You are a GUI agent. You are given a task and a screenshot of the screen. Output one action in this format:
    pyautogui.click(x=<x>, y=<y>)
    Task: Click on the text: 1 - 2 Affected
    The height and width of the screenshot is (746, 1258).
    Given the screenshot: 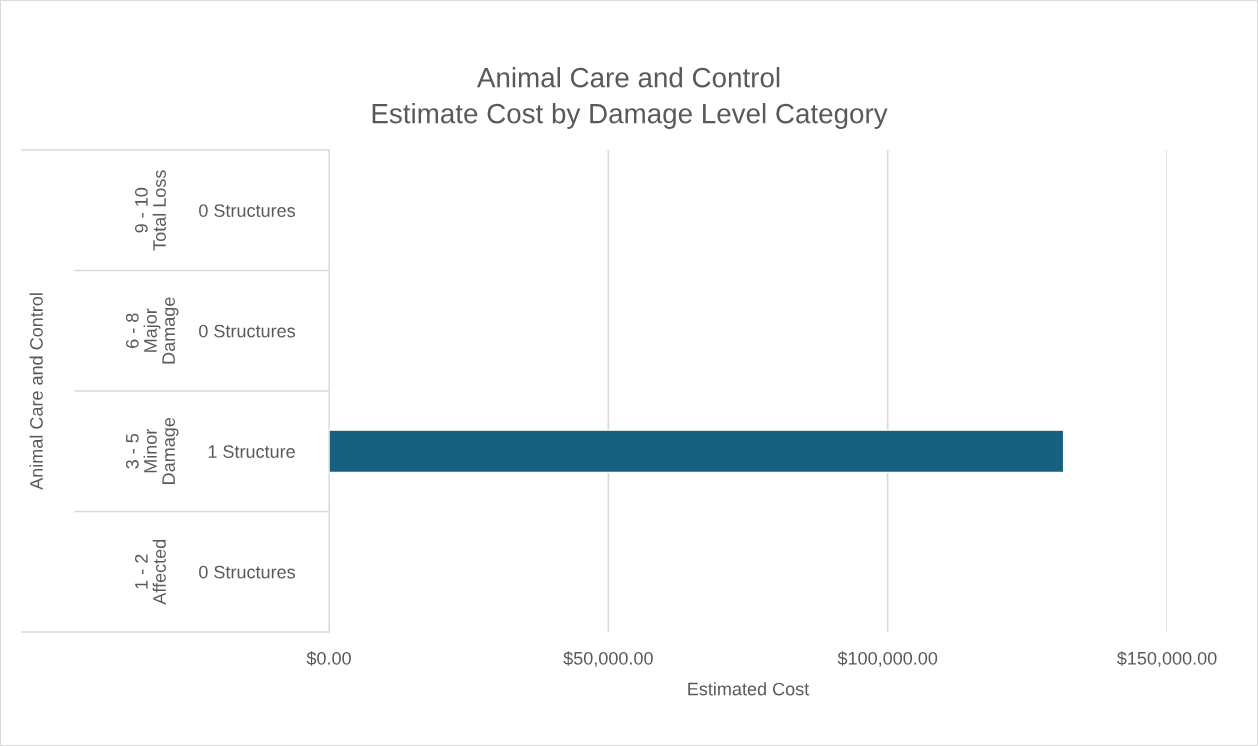 What is the action you would take?
    pyautogui.click(x=150, y=572)
    